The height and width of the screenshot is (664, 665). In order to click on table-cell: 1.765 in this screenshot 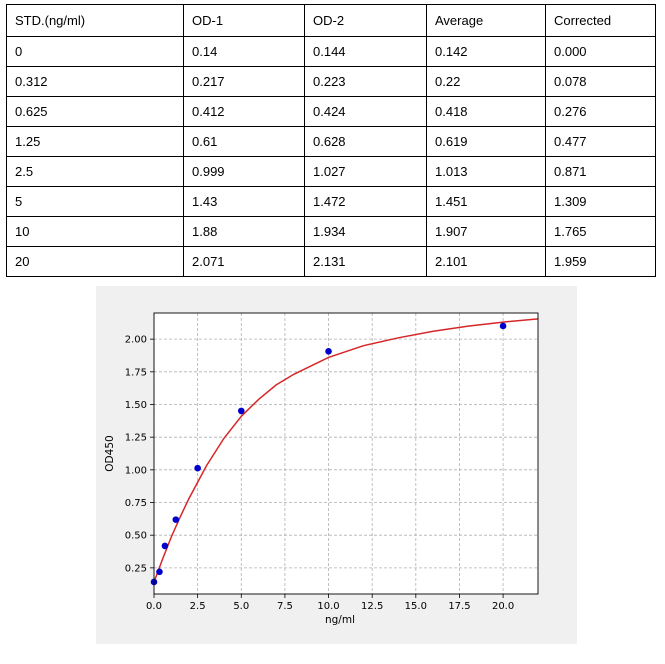, I will do `click(600, 231)`.